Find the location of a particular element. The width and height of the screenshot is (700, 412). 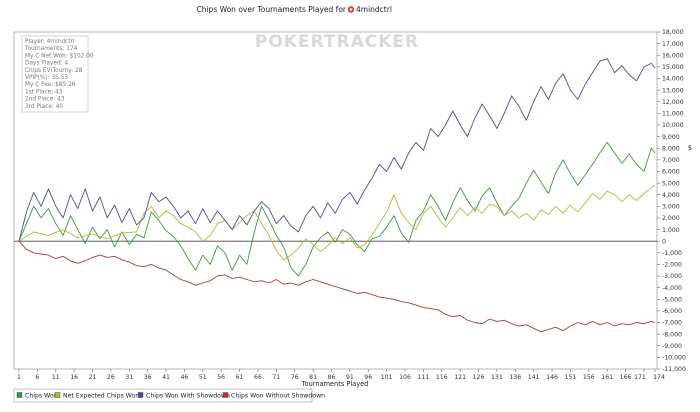

y-tick-label: 16,000 is located at coordinates (673, 55).